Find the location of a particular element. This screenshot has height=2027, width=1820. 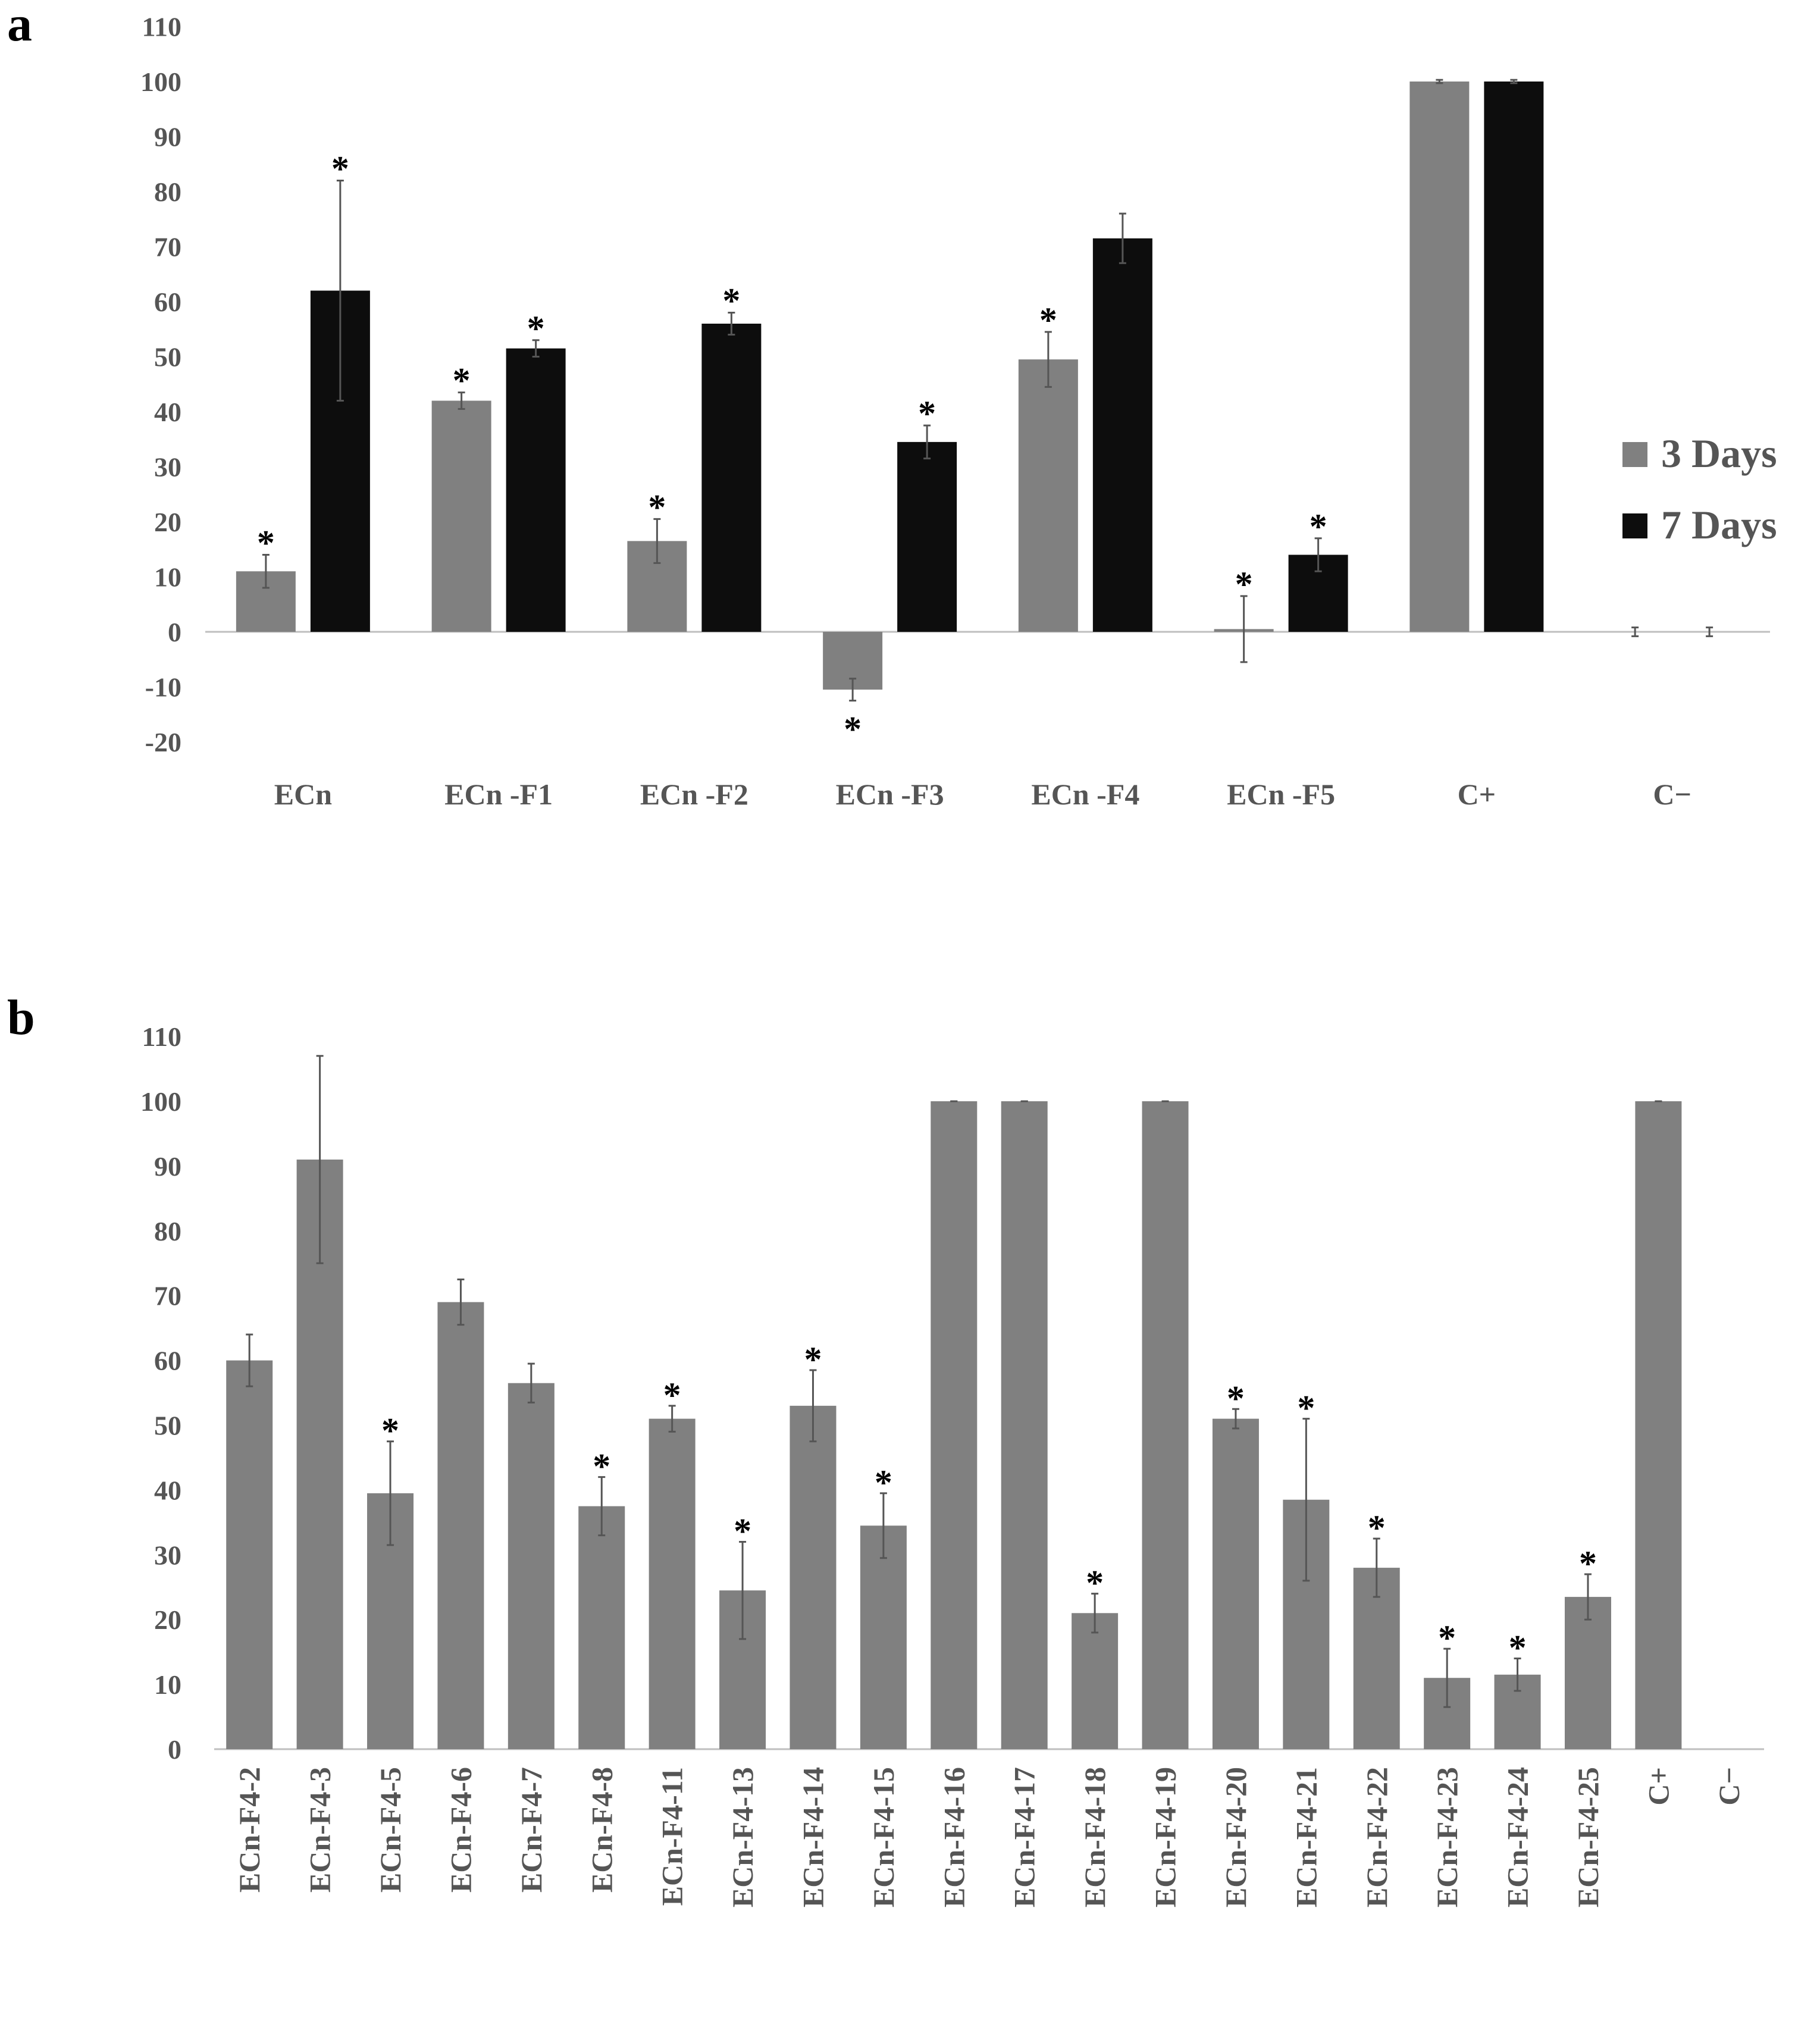

panel-a-y-tick: 70 is located at coordinates (167, 247).